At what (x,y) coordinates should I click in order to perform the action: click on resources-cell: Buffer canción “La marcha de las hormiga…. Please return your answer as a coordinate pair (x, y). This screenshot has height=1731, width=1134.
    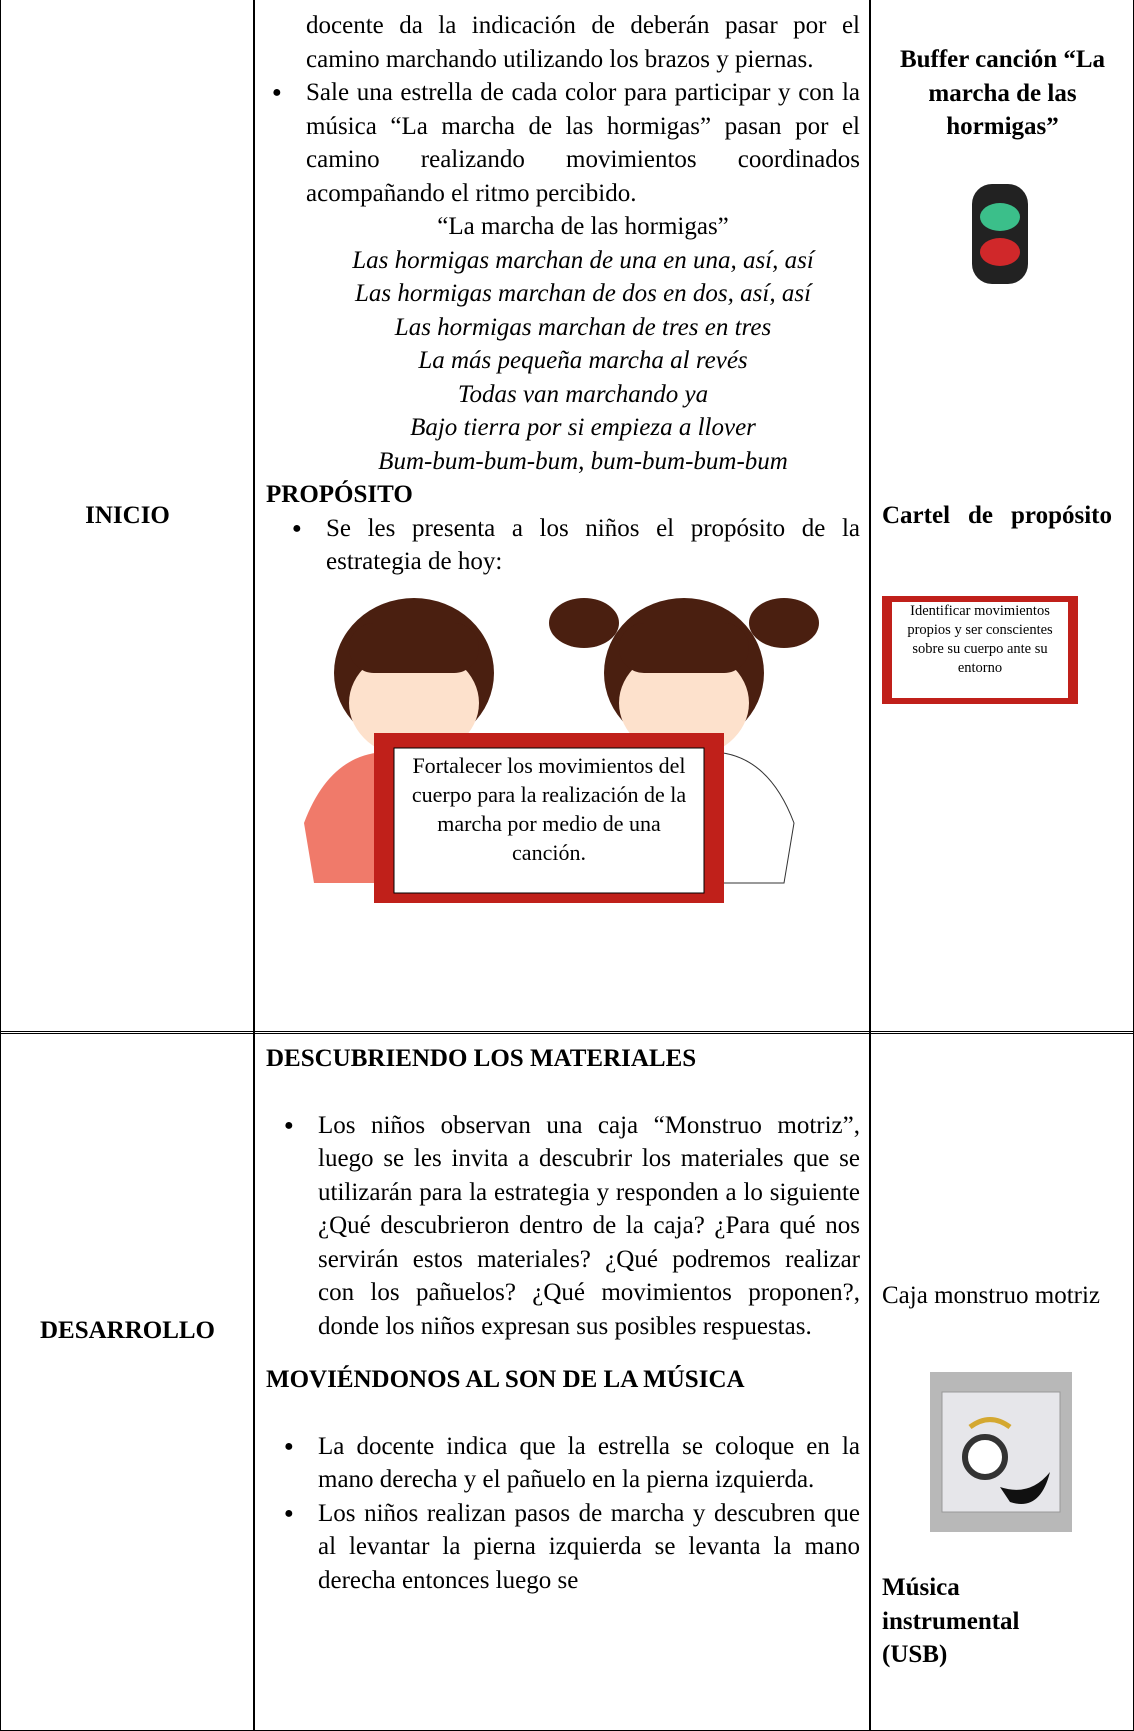
    Looking at the image, I should click on (1001, 517).